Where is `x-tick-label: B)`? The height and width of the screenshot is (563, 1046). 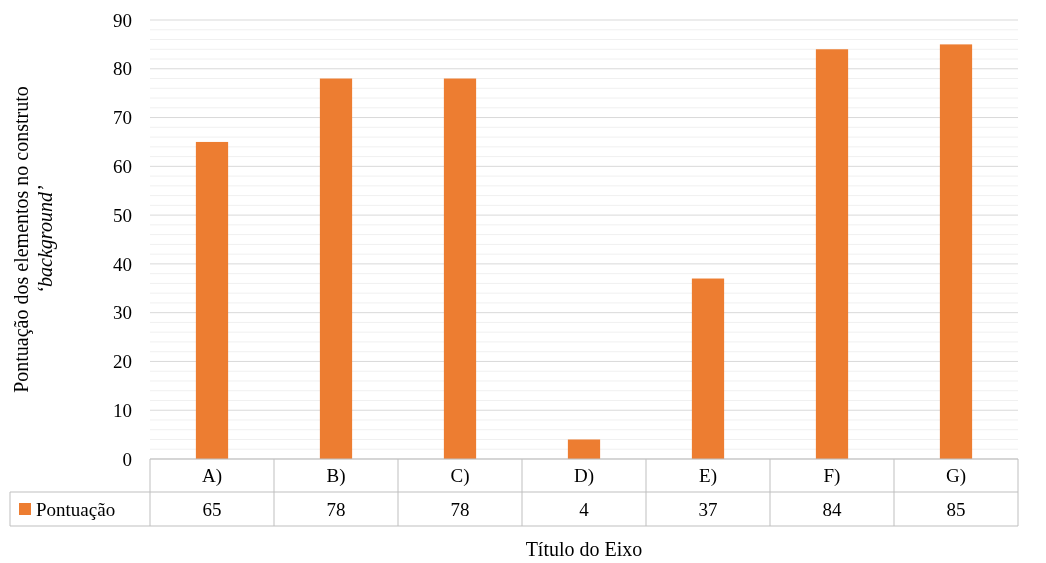
x-tick-label: B) is located at coordinates (336, 476).